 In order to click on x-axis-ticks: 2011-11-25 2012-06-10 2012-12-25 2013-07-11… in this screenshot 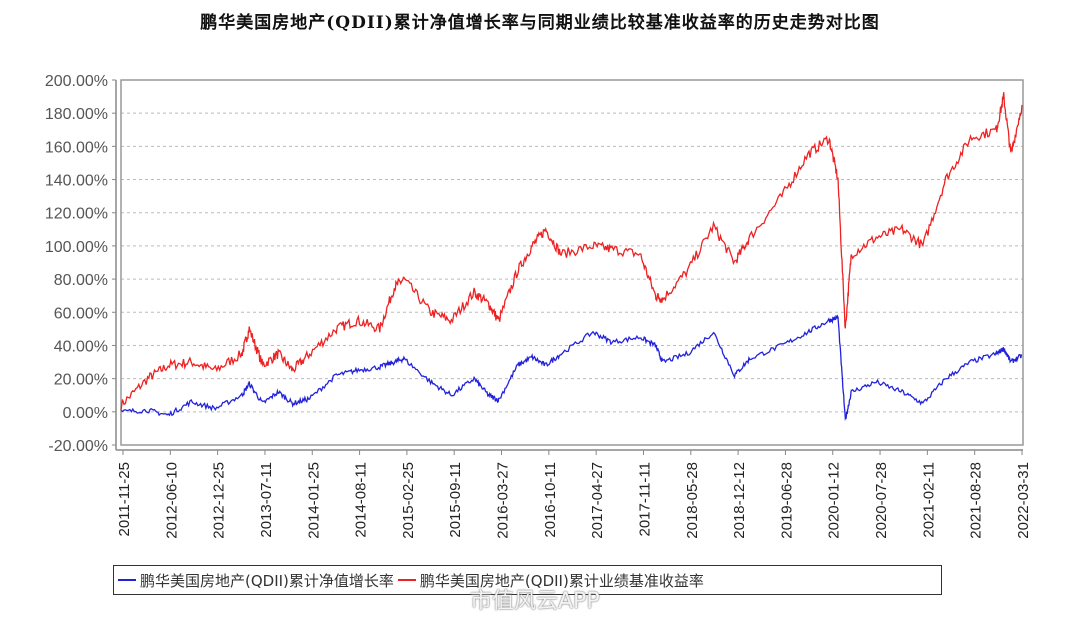, I will do `click(574, 494)`.